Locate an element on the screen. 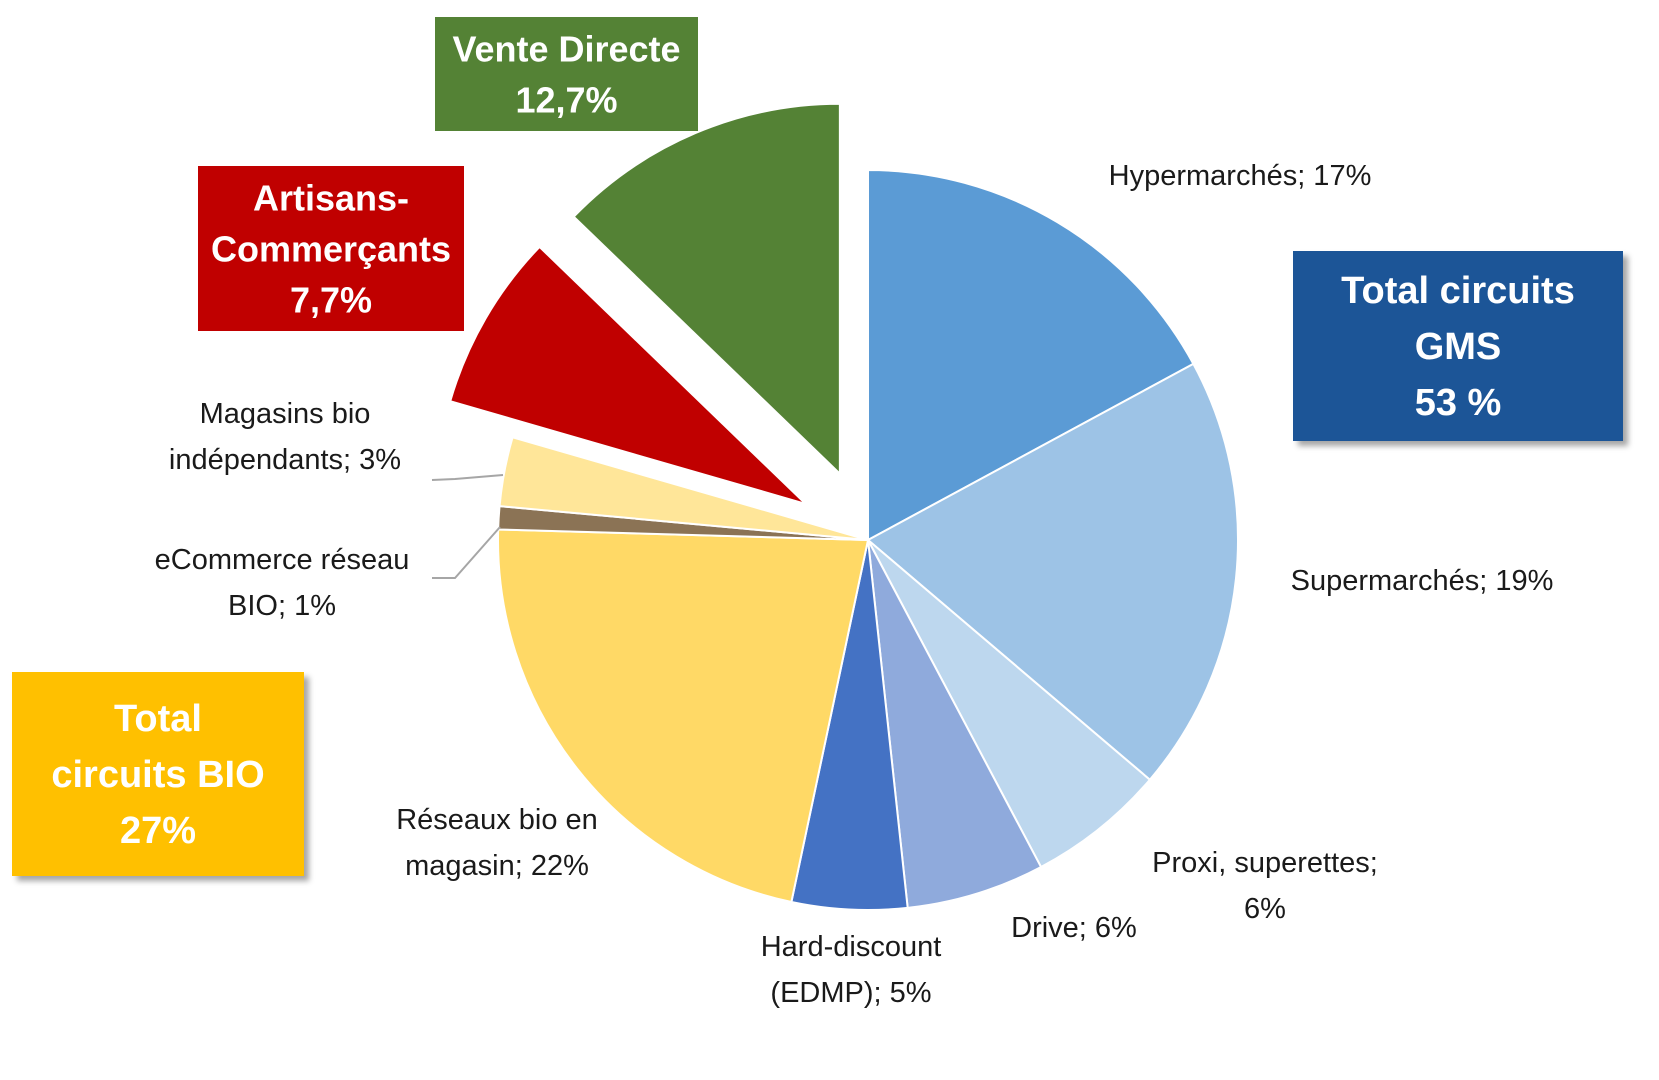 The height and width of the screenshot is (1080, 1659). leader-line-ecommerce-reseau-bio is located at coordinates (466, 552).